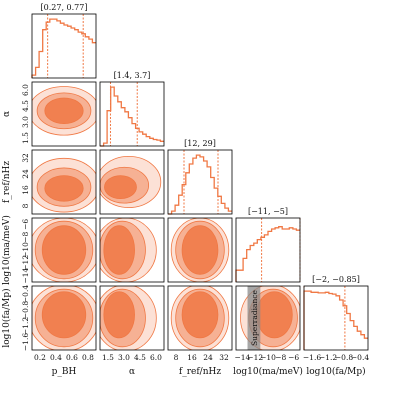  I want to click on x-tick-label: 0.6, so click(72, 357).